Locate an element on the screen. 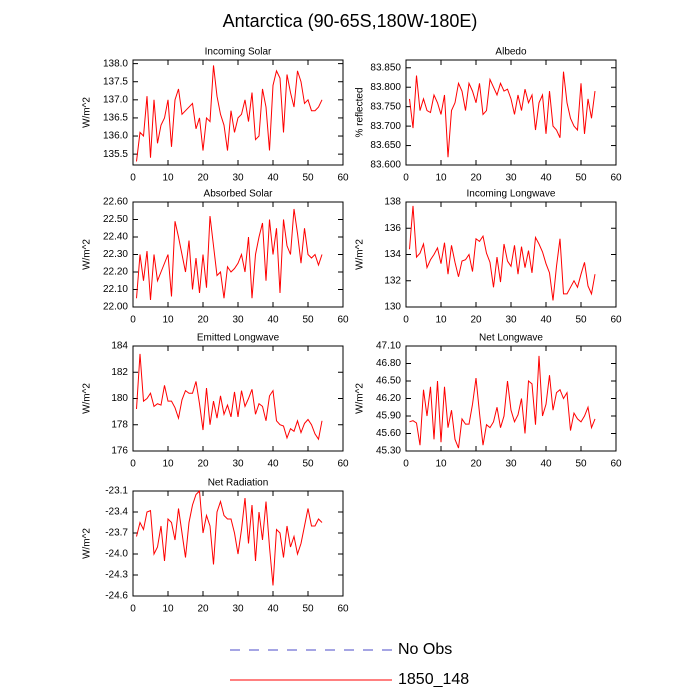  legend-label: No Obs is located at coordinates (425, 649).